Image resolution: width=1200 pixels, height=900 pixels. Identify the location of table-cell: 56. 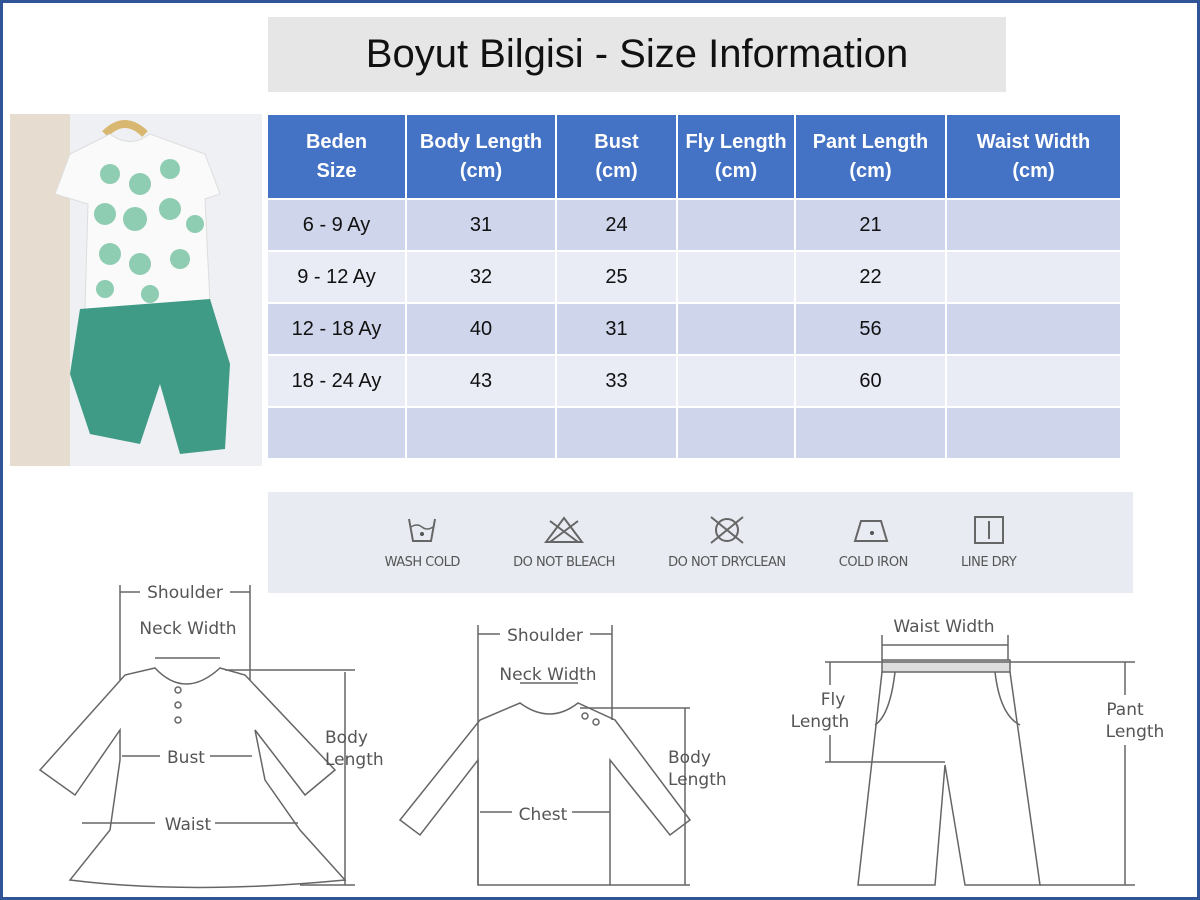
(870, 329).